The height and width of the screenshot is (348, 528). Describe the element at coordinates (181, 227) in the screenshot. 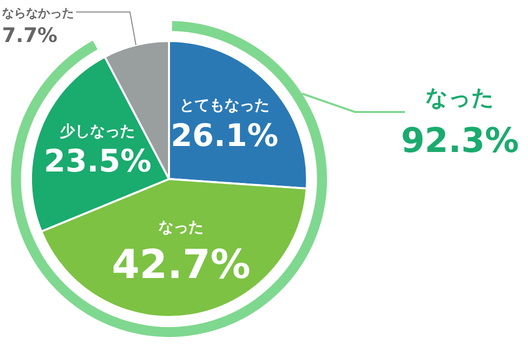

I see `slice-label: なった` at that location.